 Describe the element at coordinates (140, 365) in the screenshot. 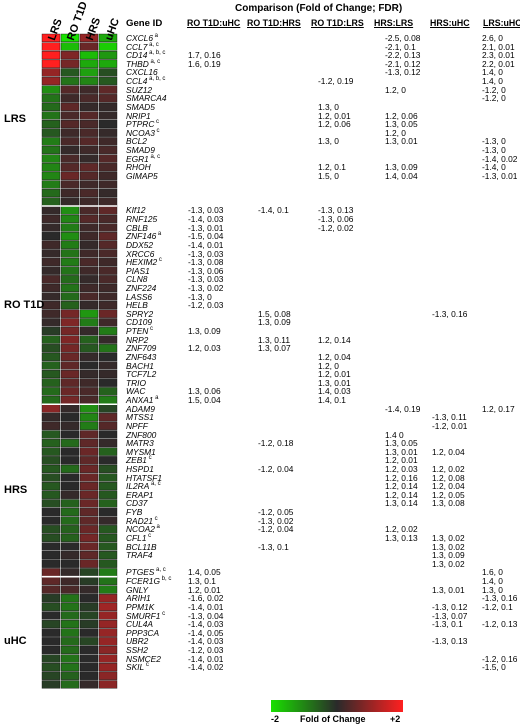

I see `gene-name: BACH1` at that location.